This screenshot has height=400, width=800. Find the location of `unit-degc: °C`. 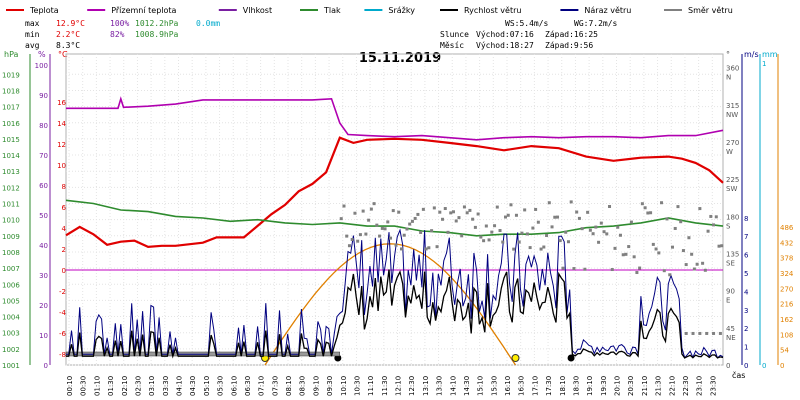

unit-degc: °C is located at coordinates (63, 54).